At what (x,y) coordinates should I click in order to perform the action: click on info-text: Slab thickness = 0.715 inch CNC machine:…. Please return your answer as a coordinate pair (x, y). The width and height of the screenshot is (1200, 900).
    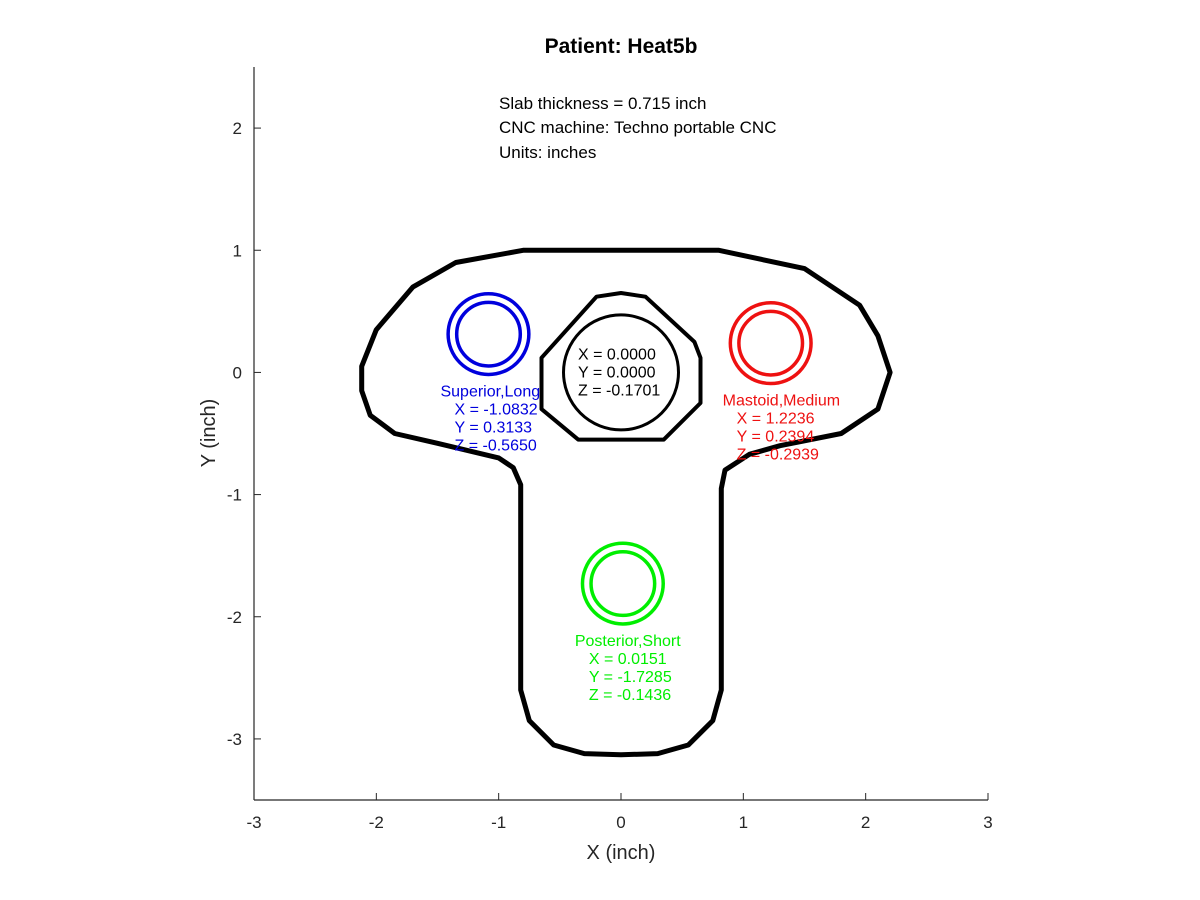
    Looking at the image, I should click on (637, 128).